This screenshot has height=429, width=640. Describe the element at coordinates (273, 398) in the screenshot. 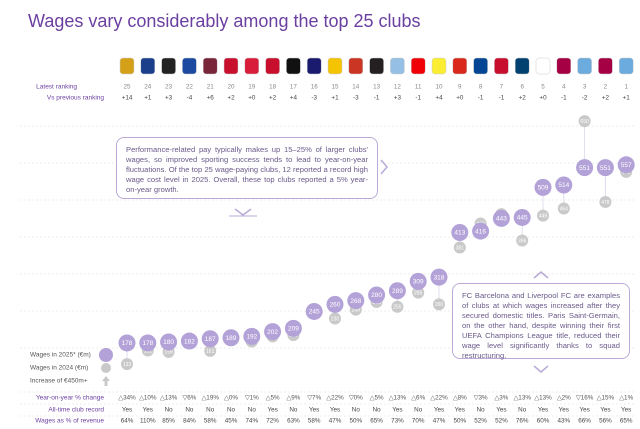

I see `table-cell: △5%` at that location.